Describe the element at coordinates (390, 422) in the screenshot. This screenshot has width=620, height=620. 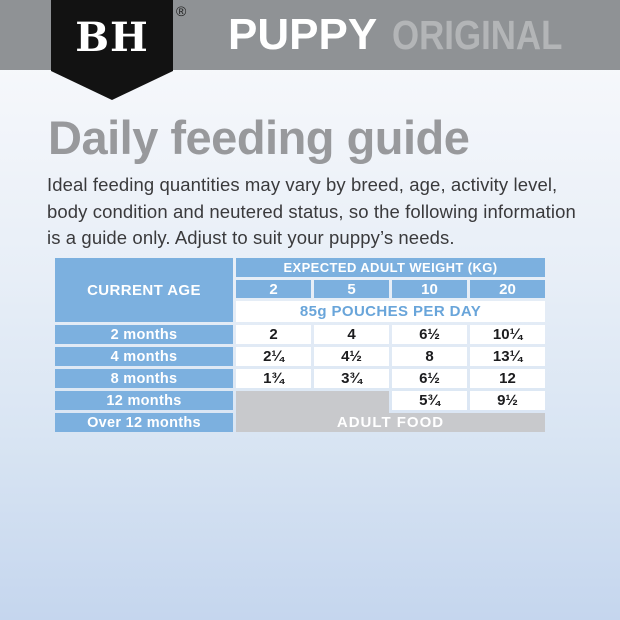
I see `adult-food-cell: ADULT FOOD` at that location.